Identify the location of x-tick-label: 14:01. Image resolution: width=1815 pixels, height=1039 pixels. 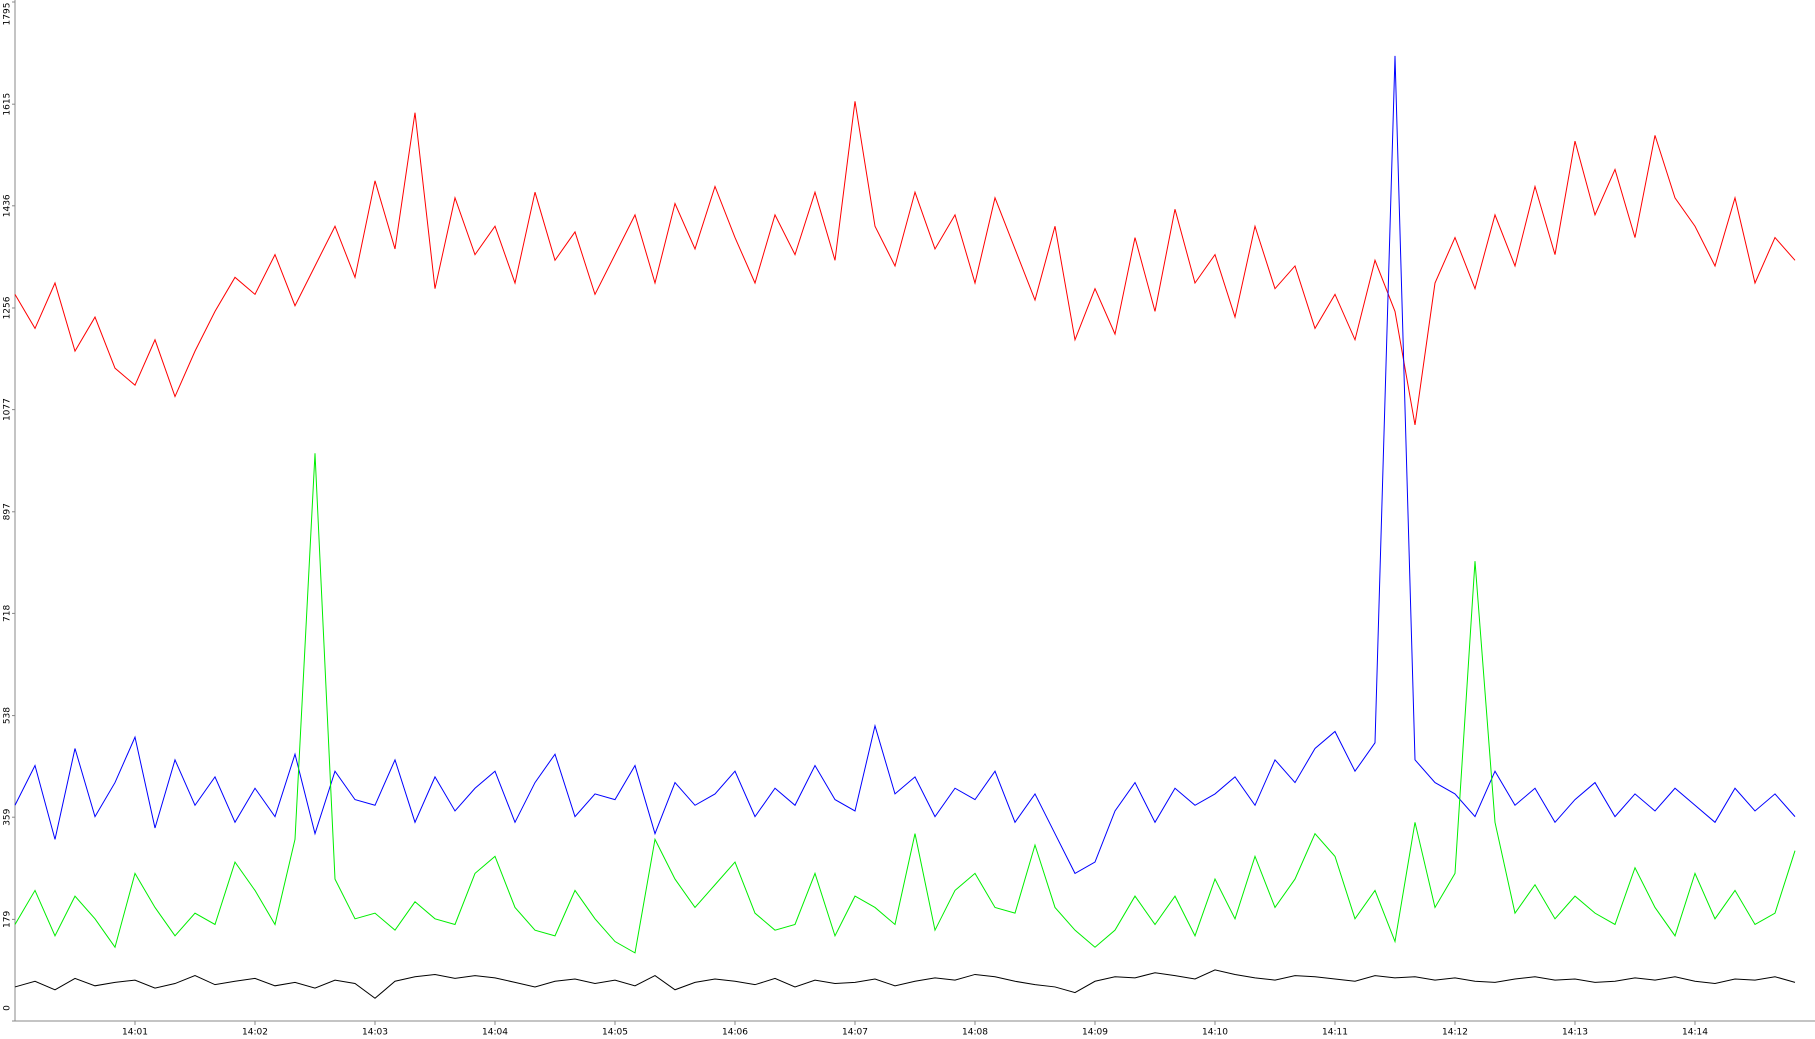
(135, 1033).